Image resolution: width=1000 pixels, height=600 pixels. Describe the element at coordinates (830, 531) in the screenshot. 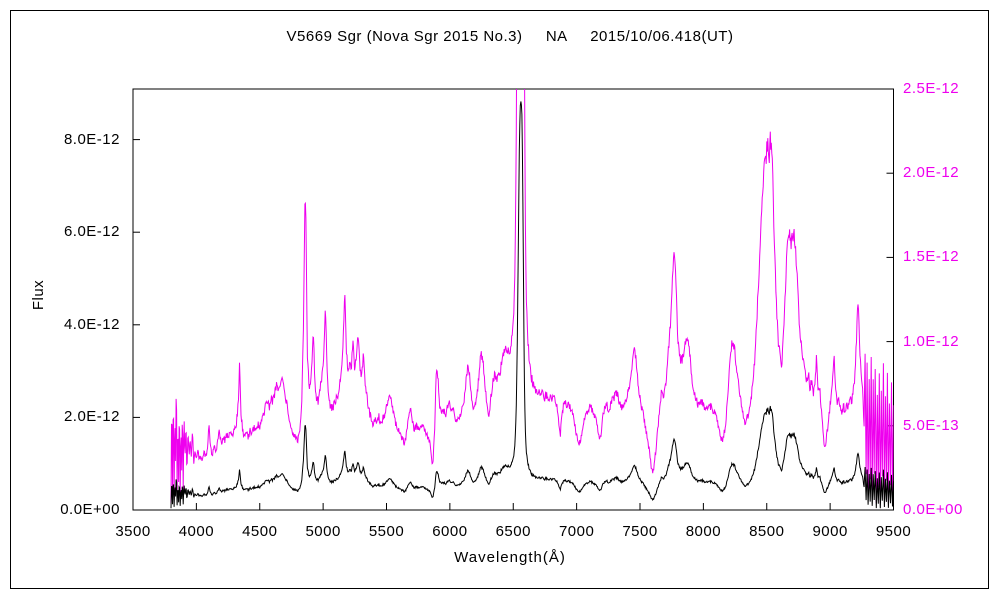

I see `x-tick-label: 9000` at that location.